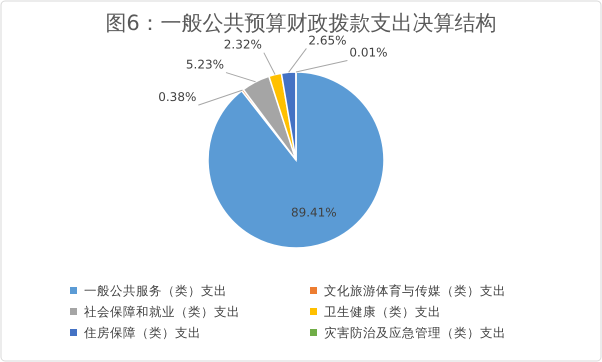 The image size is (602, 362). What do you see at coordinates (162, 311) in the screenshot?
I see `legend-label: 社会保障和就业（类）支出` at bounding box center [162, 311].